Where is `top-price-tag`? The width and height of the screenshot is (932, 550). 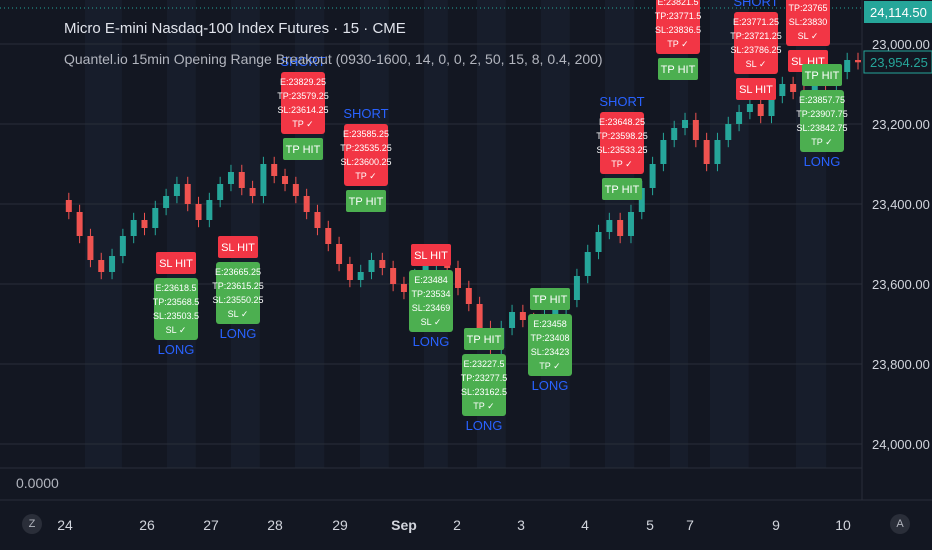 top-price-tag is located at coordinates (898, 12).